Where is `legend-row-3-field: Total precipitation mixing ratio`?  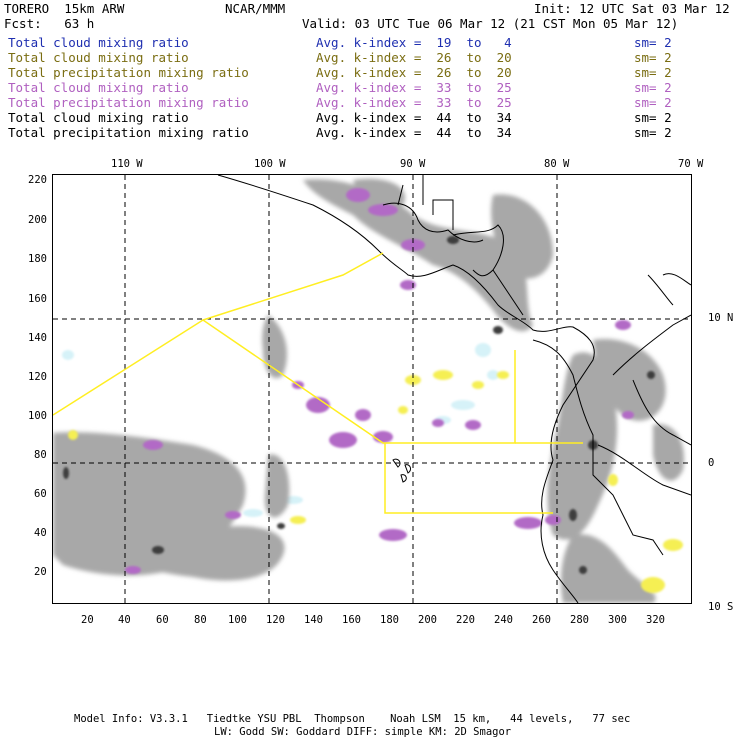
legend-row-3-field: Total precipitation mixing ratio is located at coordinates (128, 72).